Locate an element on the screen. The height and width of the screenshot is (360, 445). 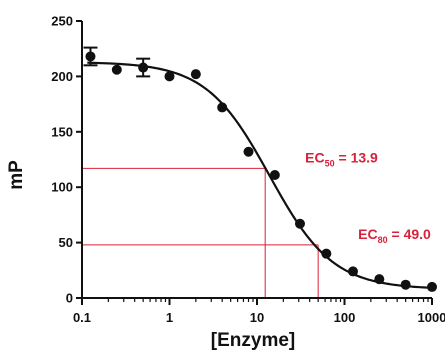
ec-annotation-80: EC80 = 49.0 is located at coordinates (394, 235).